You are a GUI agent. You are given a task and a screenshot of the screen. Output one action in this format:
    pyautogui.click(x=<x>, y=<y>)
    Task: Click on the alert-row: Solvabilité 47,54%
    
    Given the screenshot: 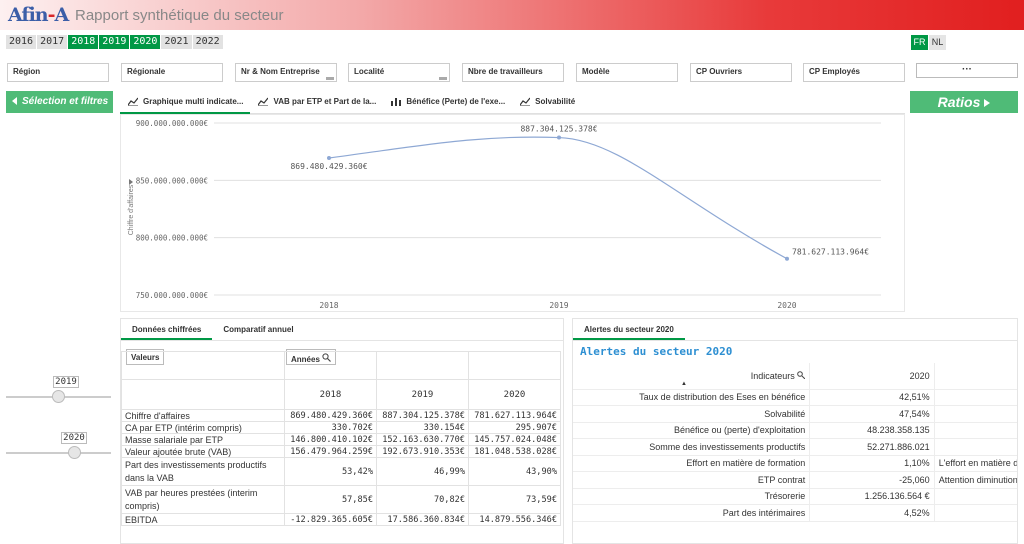 What is the action you would take?
    pyautogui.click(x=795, y=414)
    